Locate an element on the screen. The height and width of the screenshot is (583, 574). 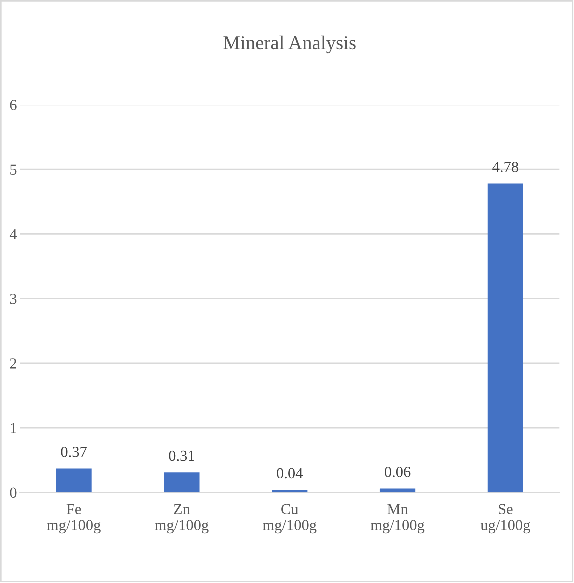
x-tick-label: Cu mg/100g is located at coordinates (290, 519).